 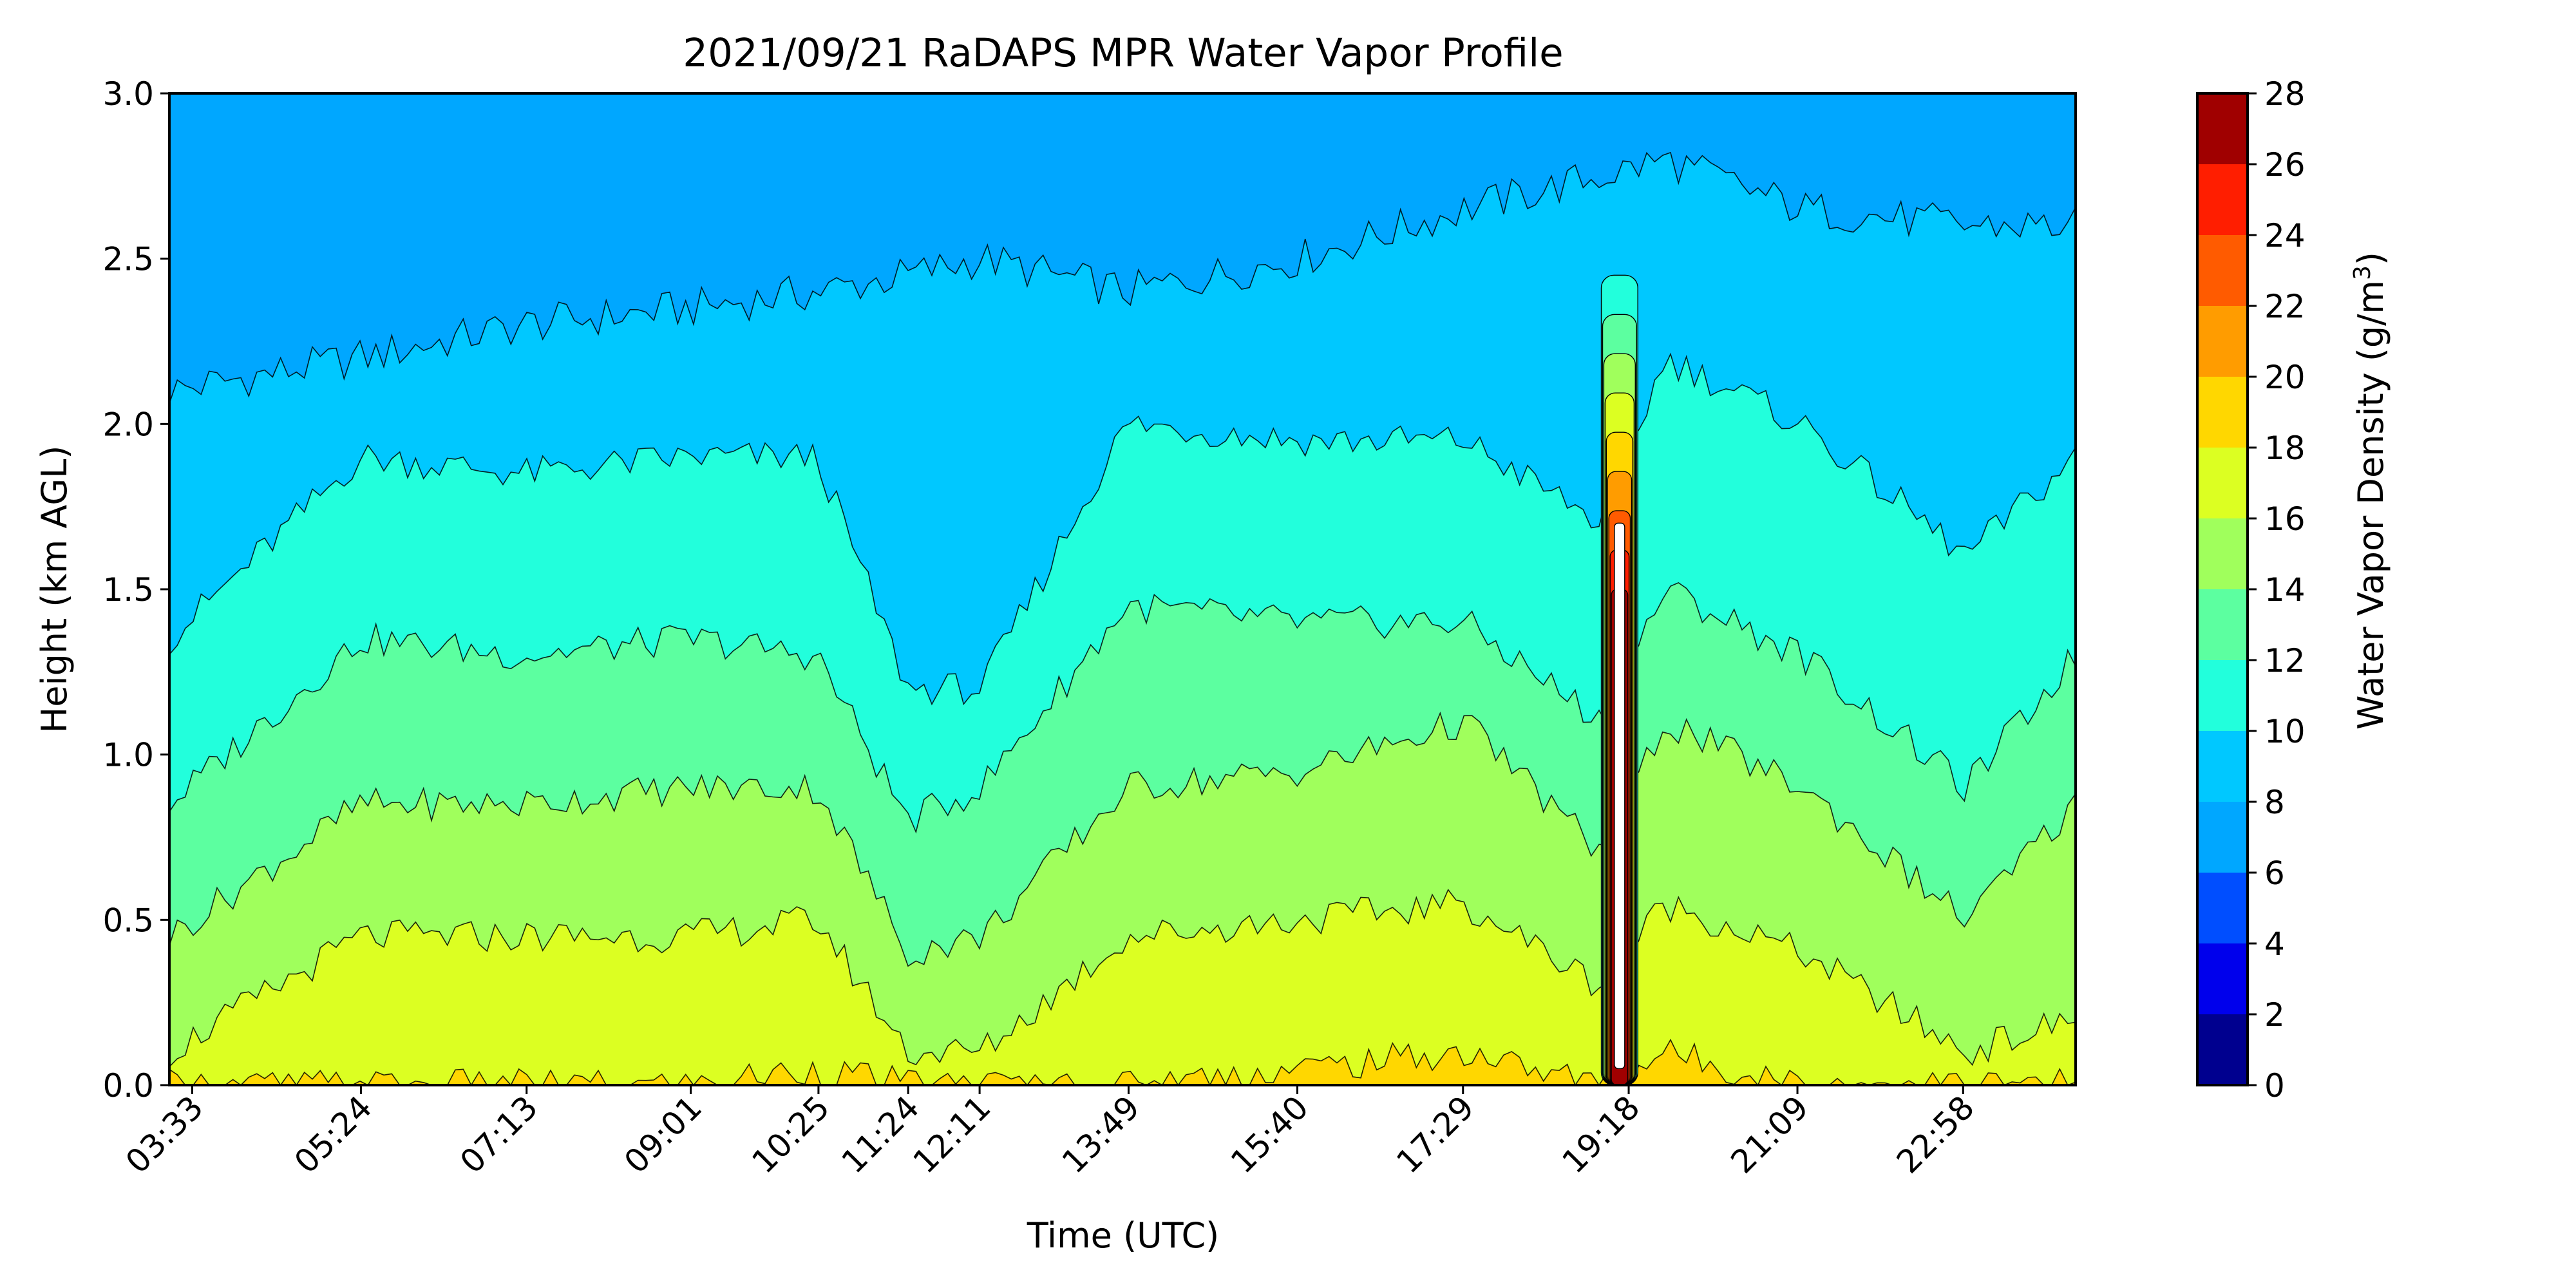 I want to click on x-tick-label: 13:49, so click(x=1101, y=1134).